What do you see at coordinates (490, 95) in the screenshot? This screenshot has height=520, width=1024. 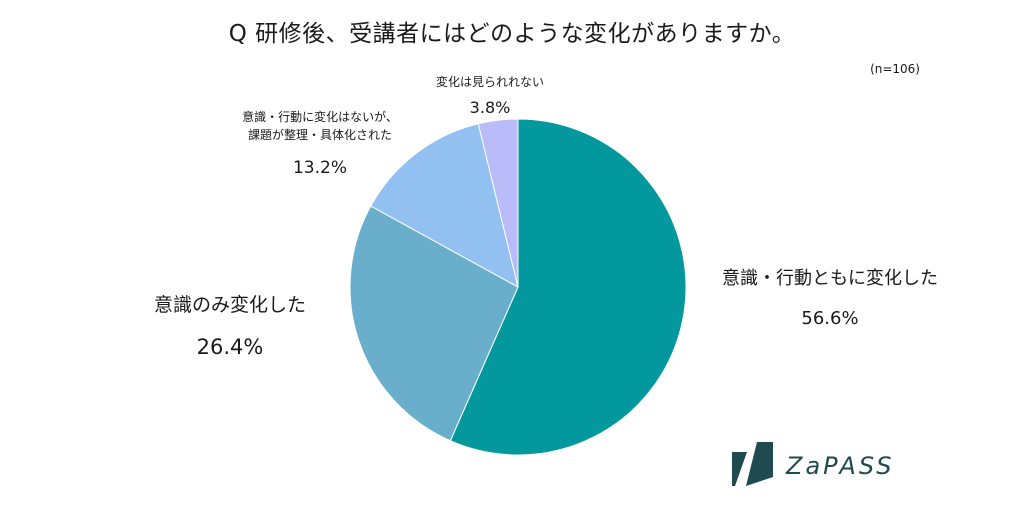 I see `slice-label-no-change: 変化は見られれない 3.8%` at bounding box center [490, 95].